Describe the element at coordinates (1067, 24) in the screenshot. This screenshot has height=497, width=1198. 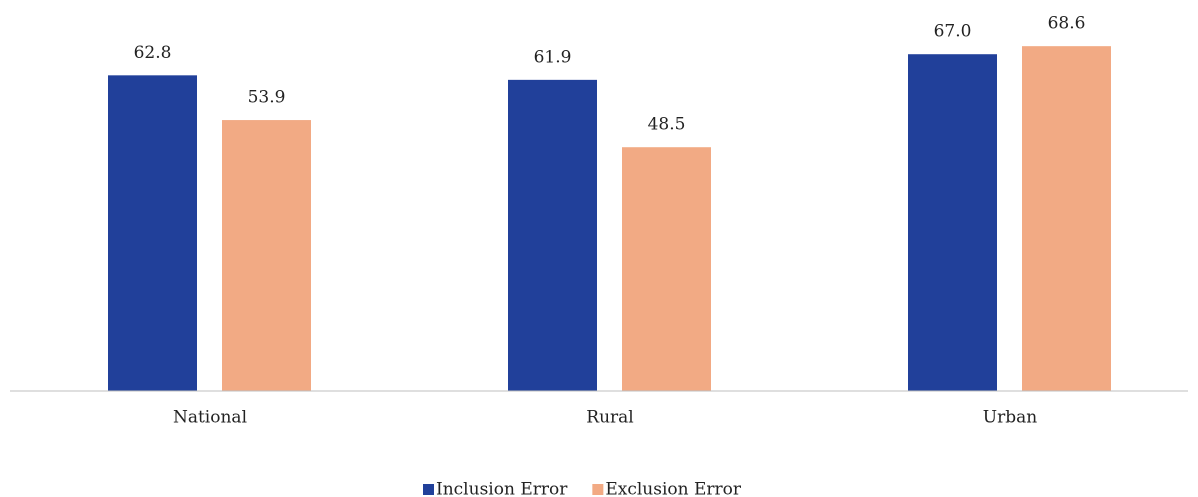
I see `data-label: 68.6` at that location.